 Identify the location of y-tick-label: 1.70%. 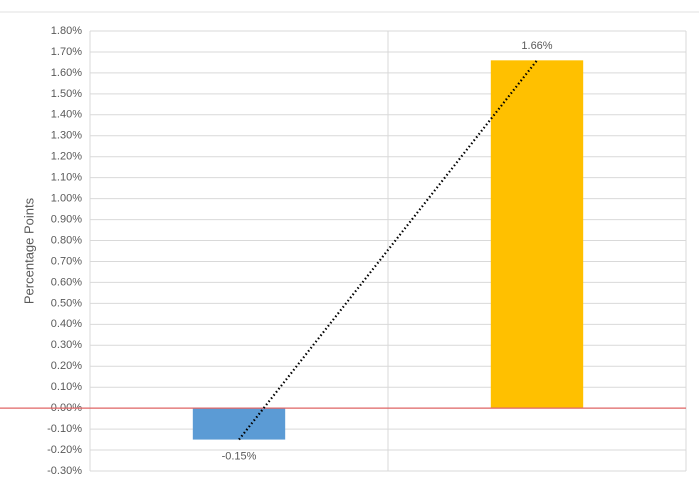
(66, 52).